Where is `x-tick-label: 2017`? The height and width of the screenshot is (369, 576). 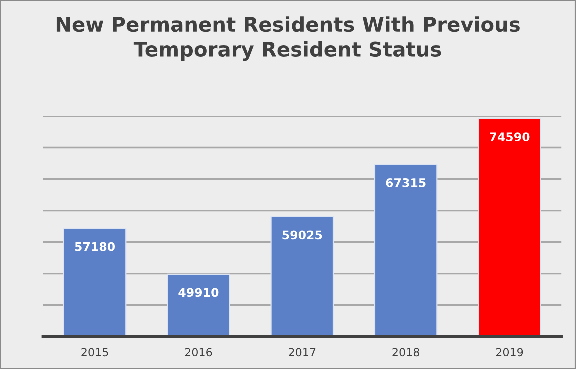
x-tick-label: 2017 is located at coordinates (302, 352).